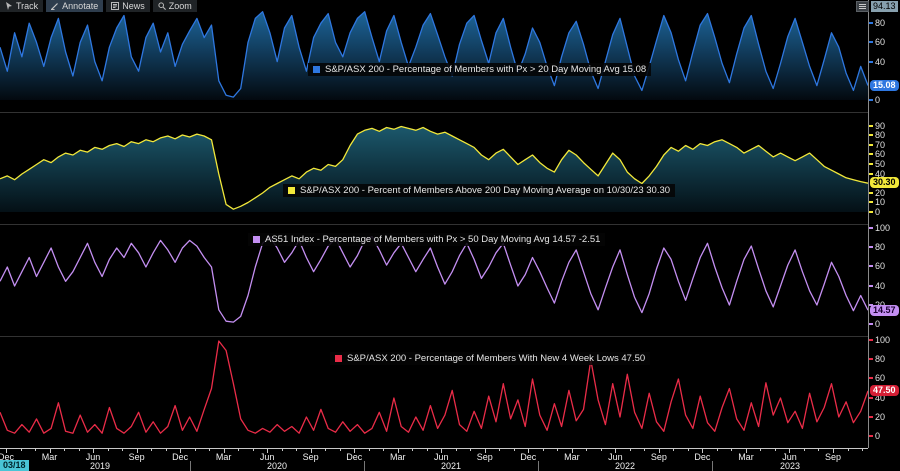 The width and height of the screenshot is (900, 471). Describe the element at coordinates (877, 145) in the screenshot. I see `axis-tick: 70` at that location.